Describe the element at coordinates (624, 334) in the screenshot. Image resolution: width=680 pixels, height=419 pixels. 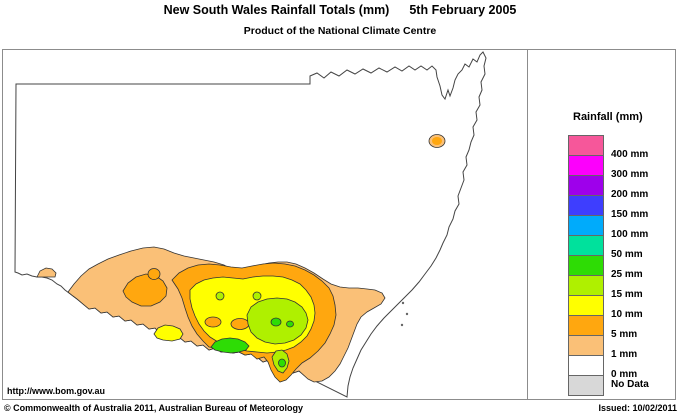
I see `legend-label: 5 mm` at that location.